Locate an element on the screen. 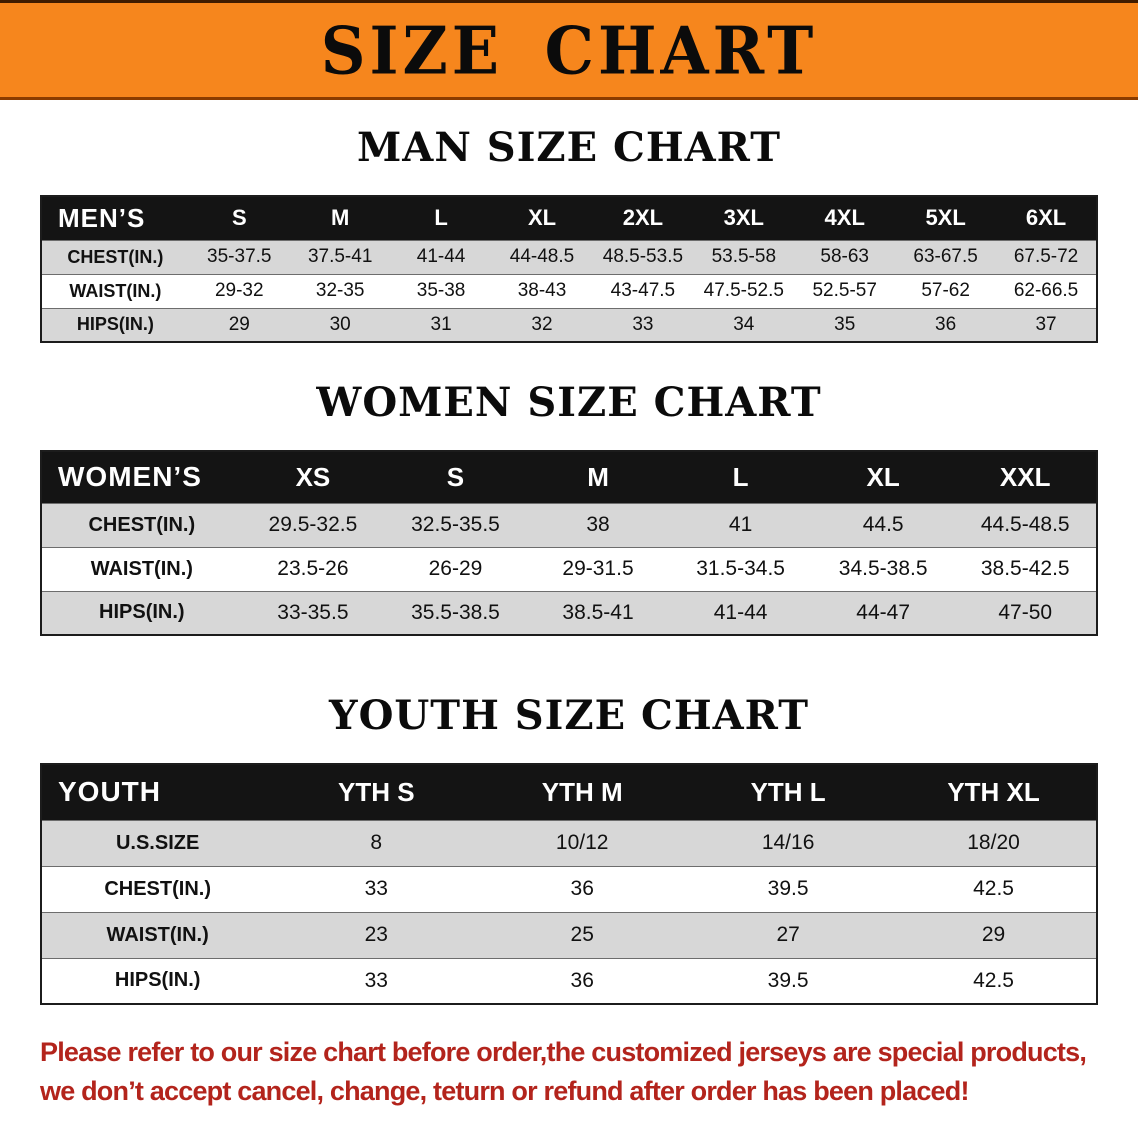 The height and width of the screenshot is (1132, 1138). table-cell: 44-47 is located at coordinates (883, 612).